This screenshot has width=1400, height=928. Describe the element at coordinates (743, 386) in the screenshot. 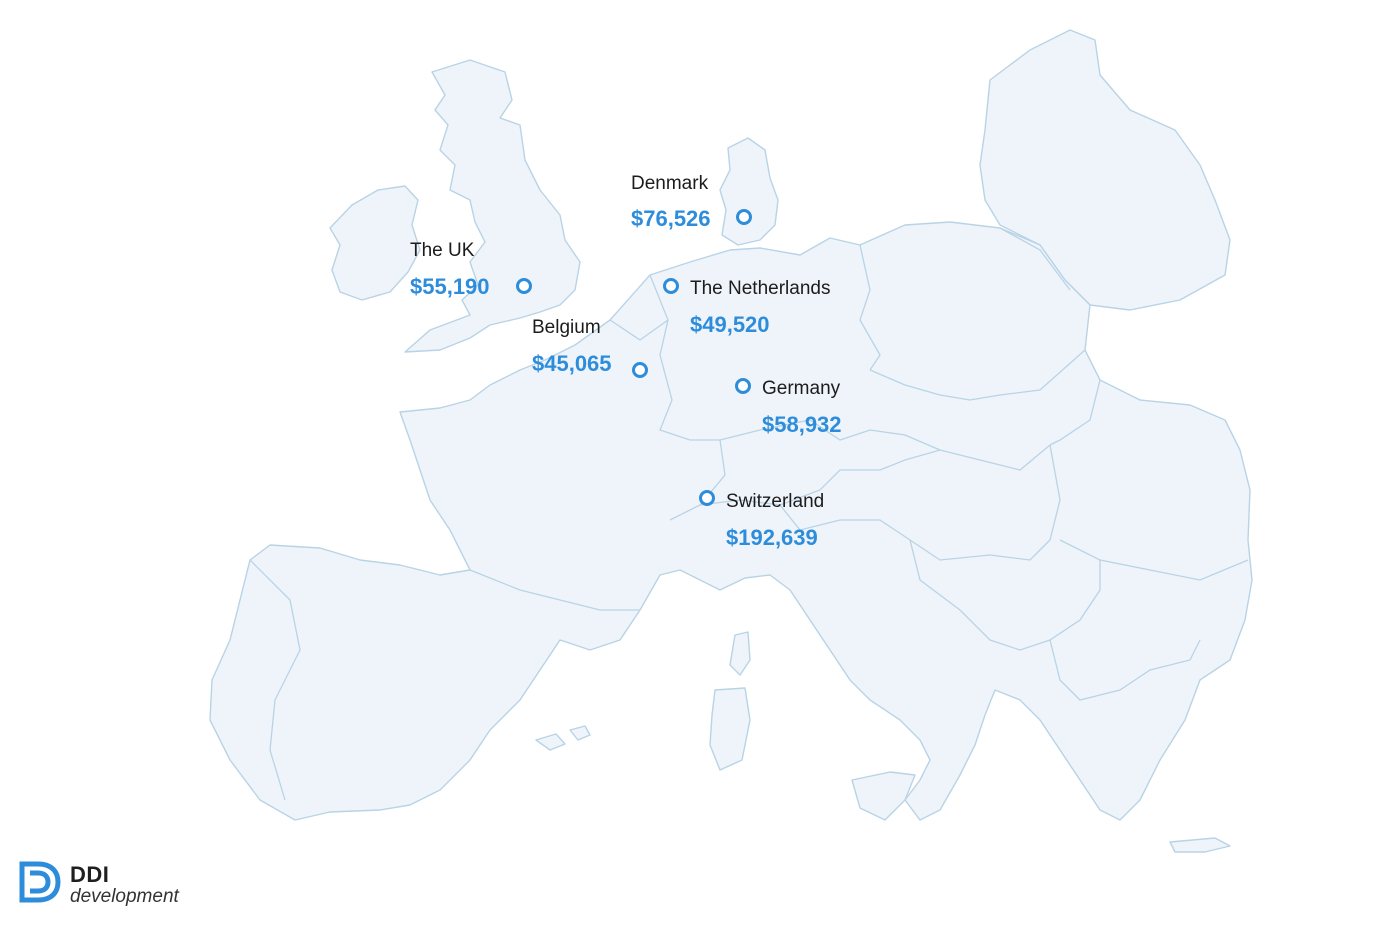

I see `germany-marker-icon` at that location.